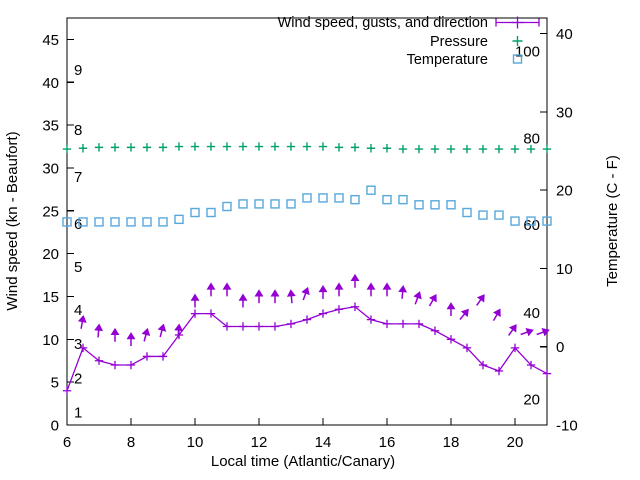 The width and height of the screenshot is (640, 480). Describe the element at coordinates (55, 383) in the screenshot. I see `y-tick-label: 5` at that location.